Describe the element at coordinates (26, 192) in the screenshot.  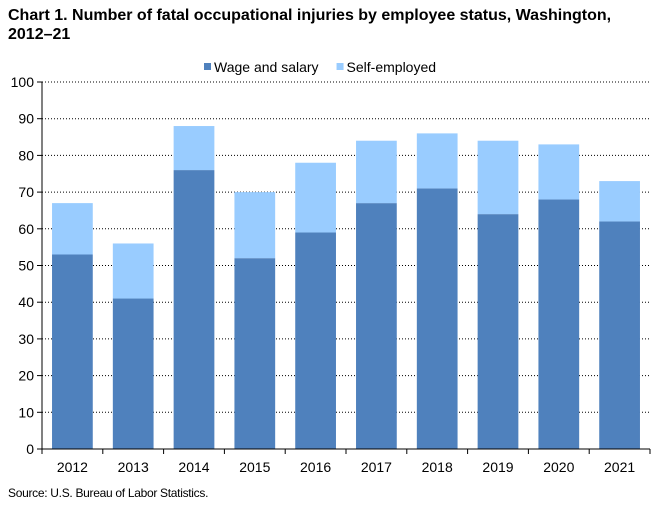
I see `y-tick-label: 70` at that location.